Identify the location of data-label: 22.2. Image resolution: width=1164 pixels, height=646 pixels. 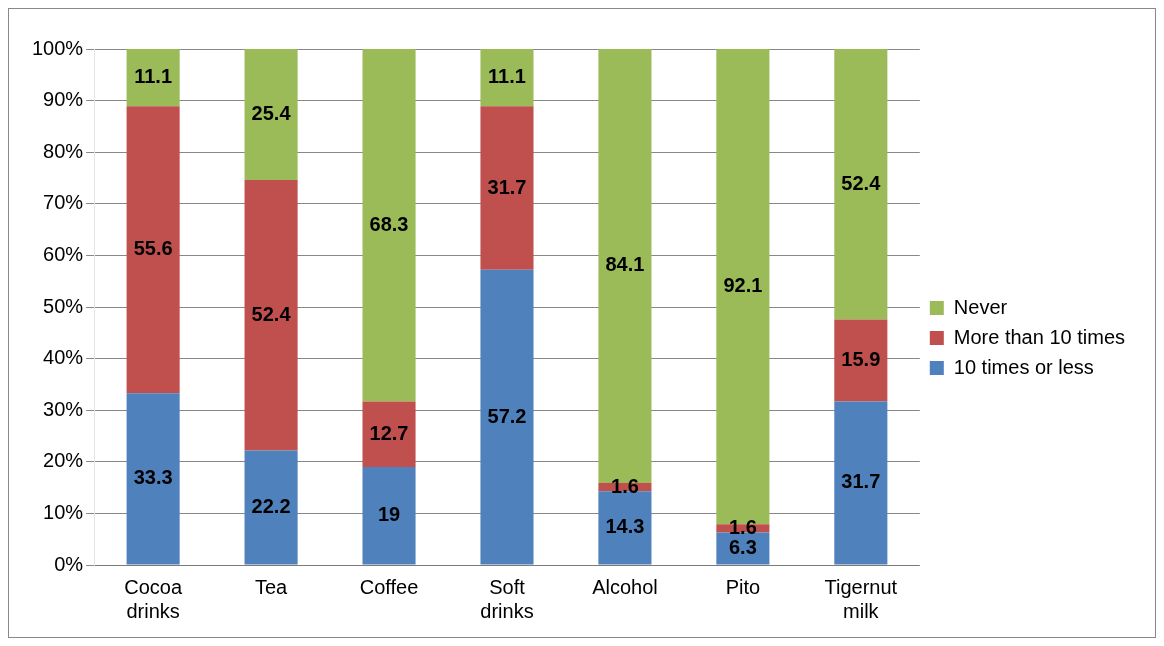
(271, 505).